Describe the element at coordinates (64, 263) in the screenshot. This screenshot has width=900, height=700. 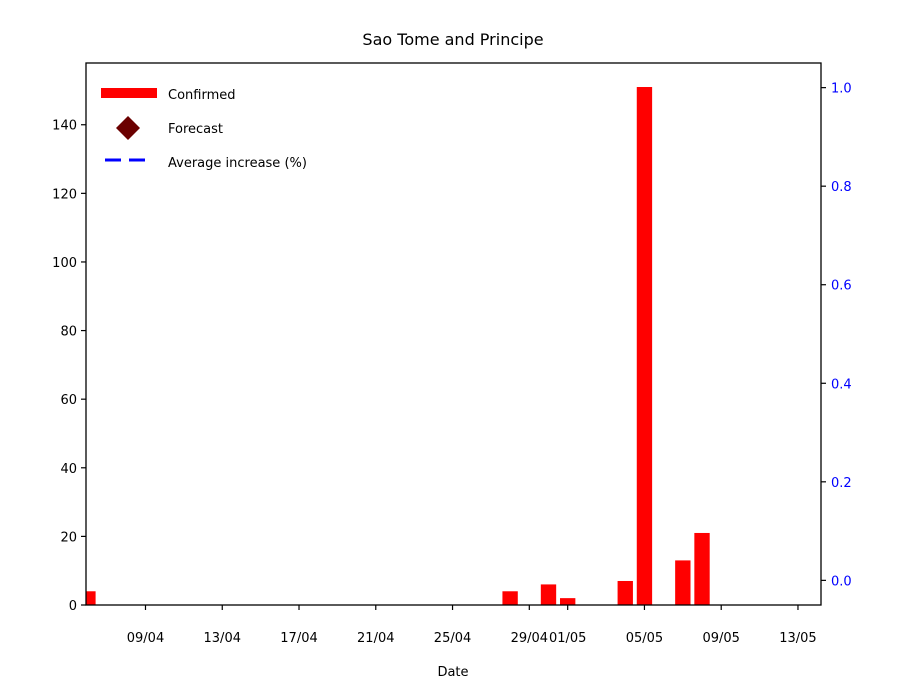
I see `y-tick-label: 100` at that location.